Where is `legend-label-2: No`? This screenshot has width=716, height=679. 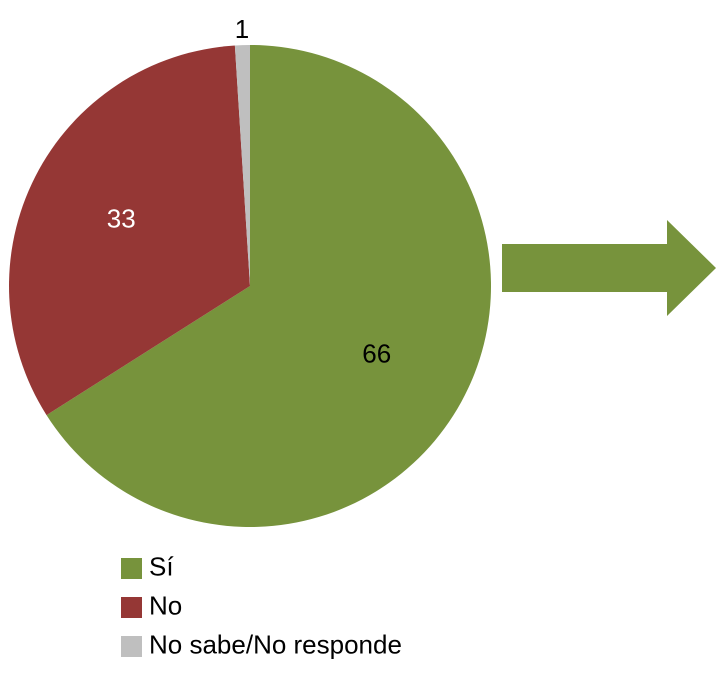 legend-label-2: No is located at coordinates (165, 605).